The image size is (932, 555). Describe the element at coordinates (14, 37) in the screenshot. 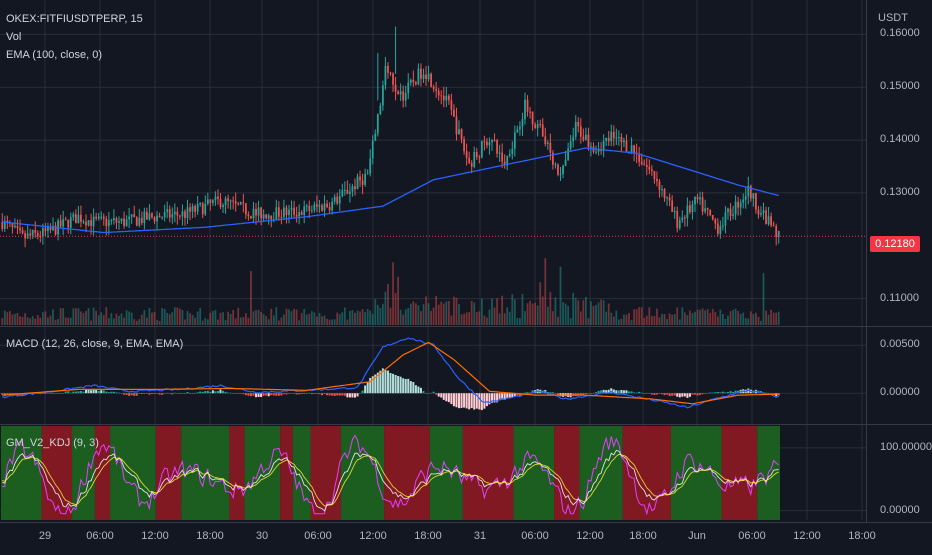

I see `vol-indicator-label: Vol` at that location.